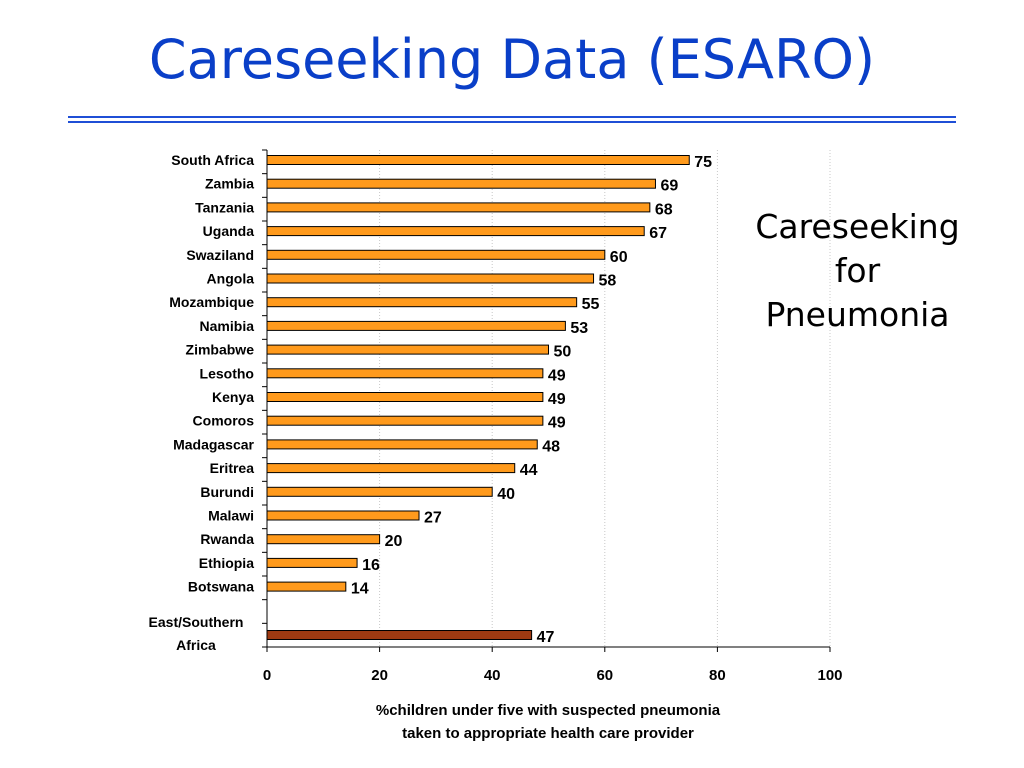  Describe the element at coordinates (231, 516) in the screenshot. I see `category-label: Malawi` at that location.